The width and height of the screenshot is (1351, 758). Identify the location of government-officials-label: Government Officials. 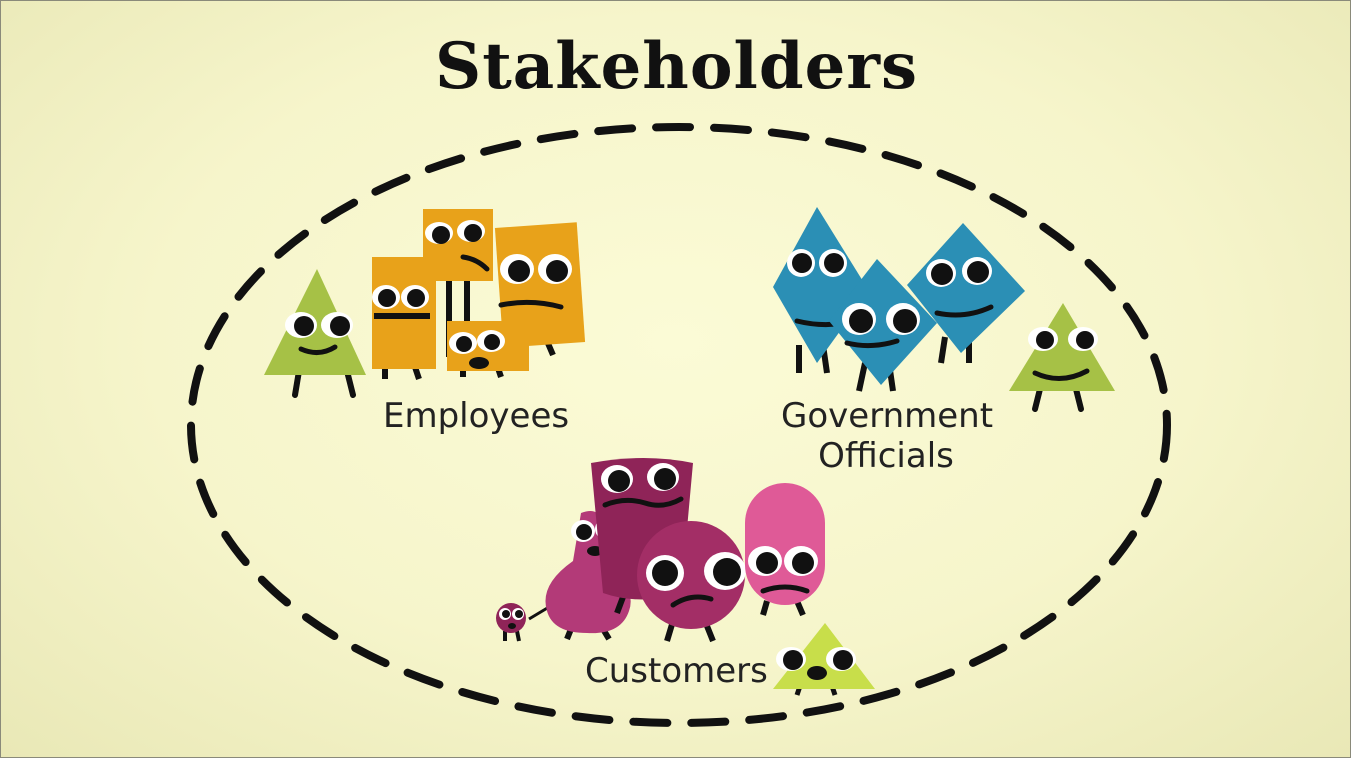
(887, 436).